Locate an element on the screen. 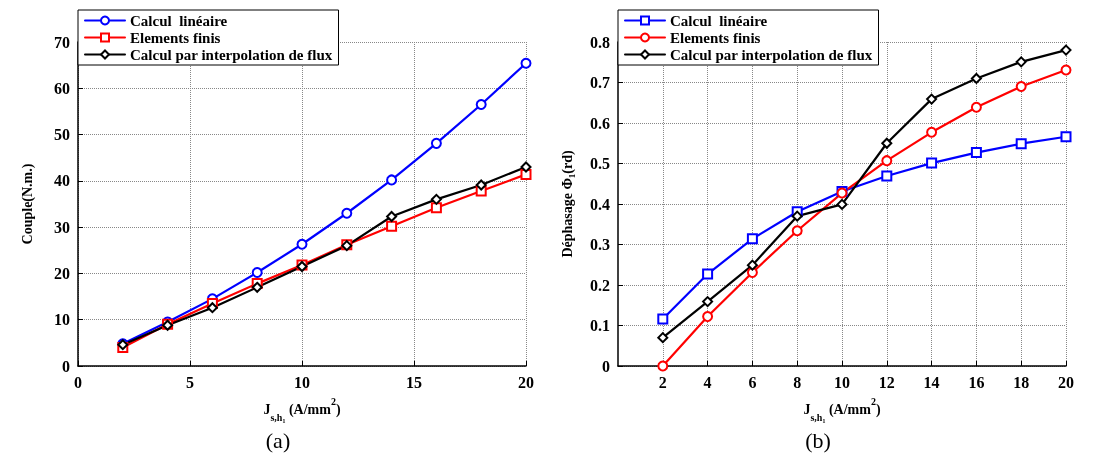 Image resolution: width=1096 pixels, height=464 pixels. y-tick-label: 0.1 is located at coordinates (600, 325).